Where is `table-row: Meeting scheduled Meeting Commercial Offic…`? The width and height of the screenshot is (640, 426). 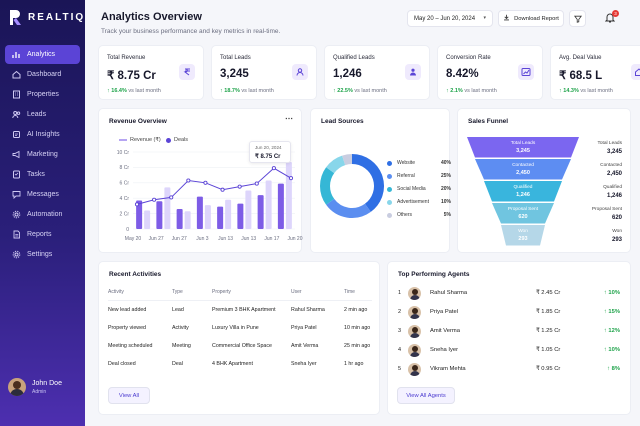
table-row: Meeting scheduled Meeting Commercial Offic… is located at coordinates (239, 348).